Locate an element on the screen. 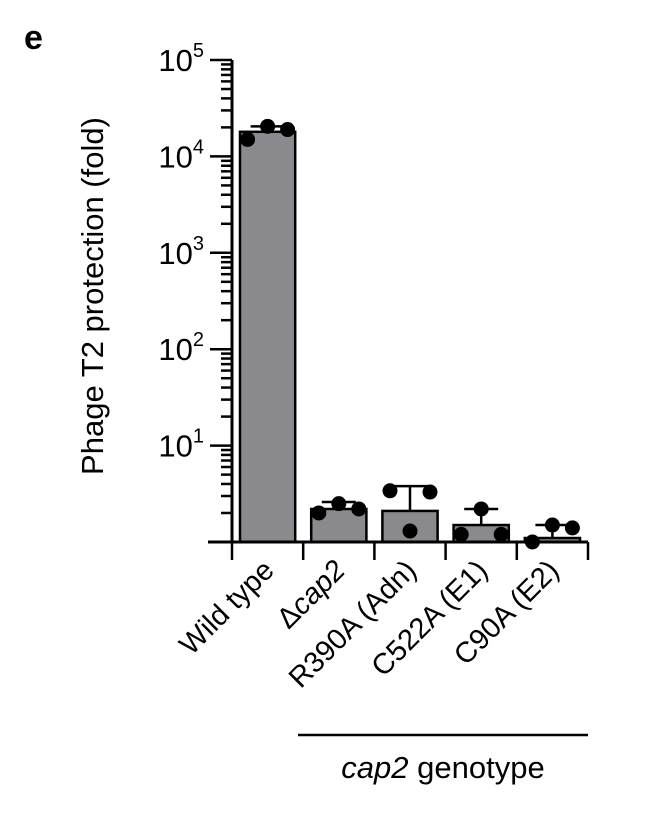  y-tick-label: 10⁵ is located at coordinates (181, 59).